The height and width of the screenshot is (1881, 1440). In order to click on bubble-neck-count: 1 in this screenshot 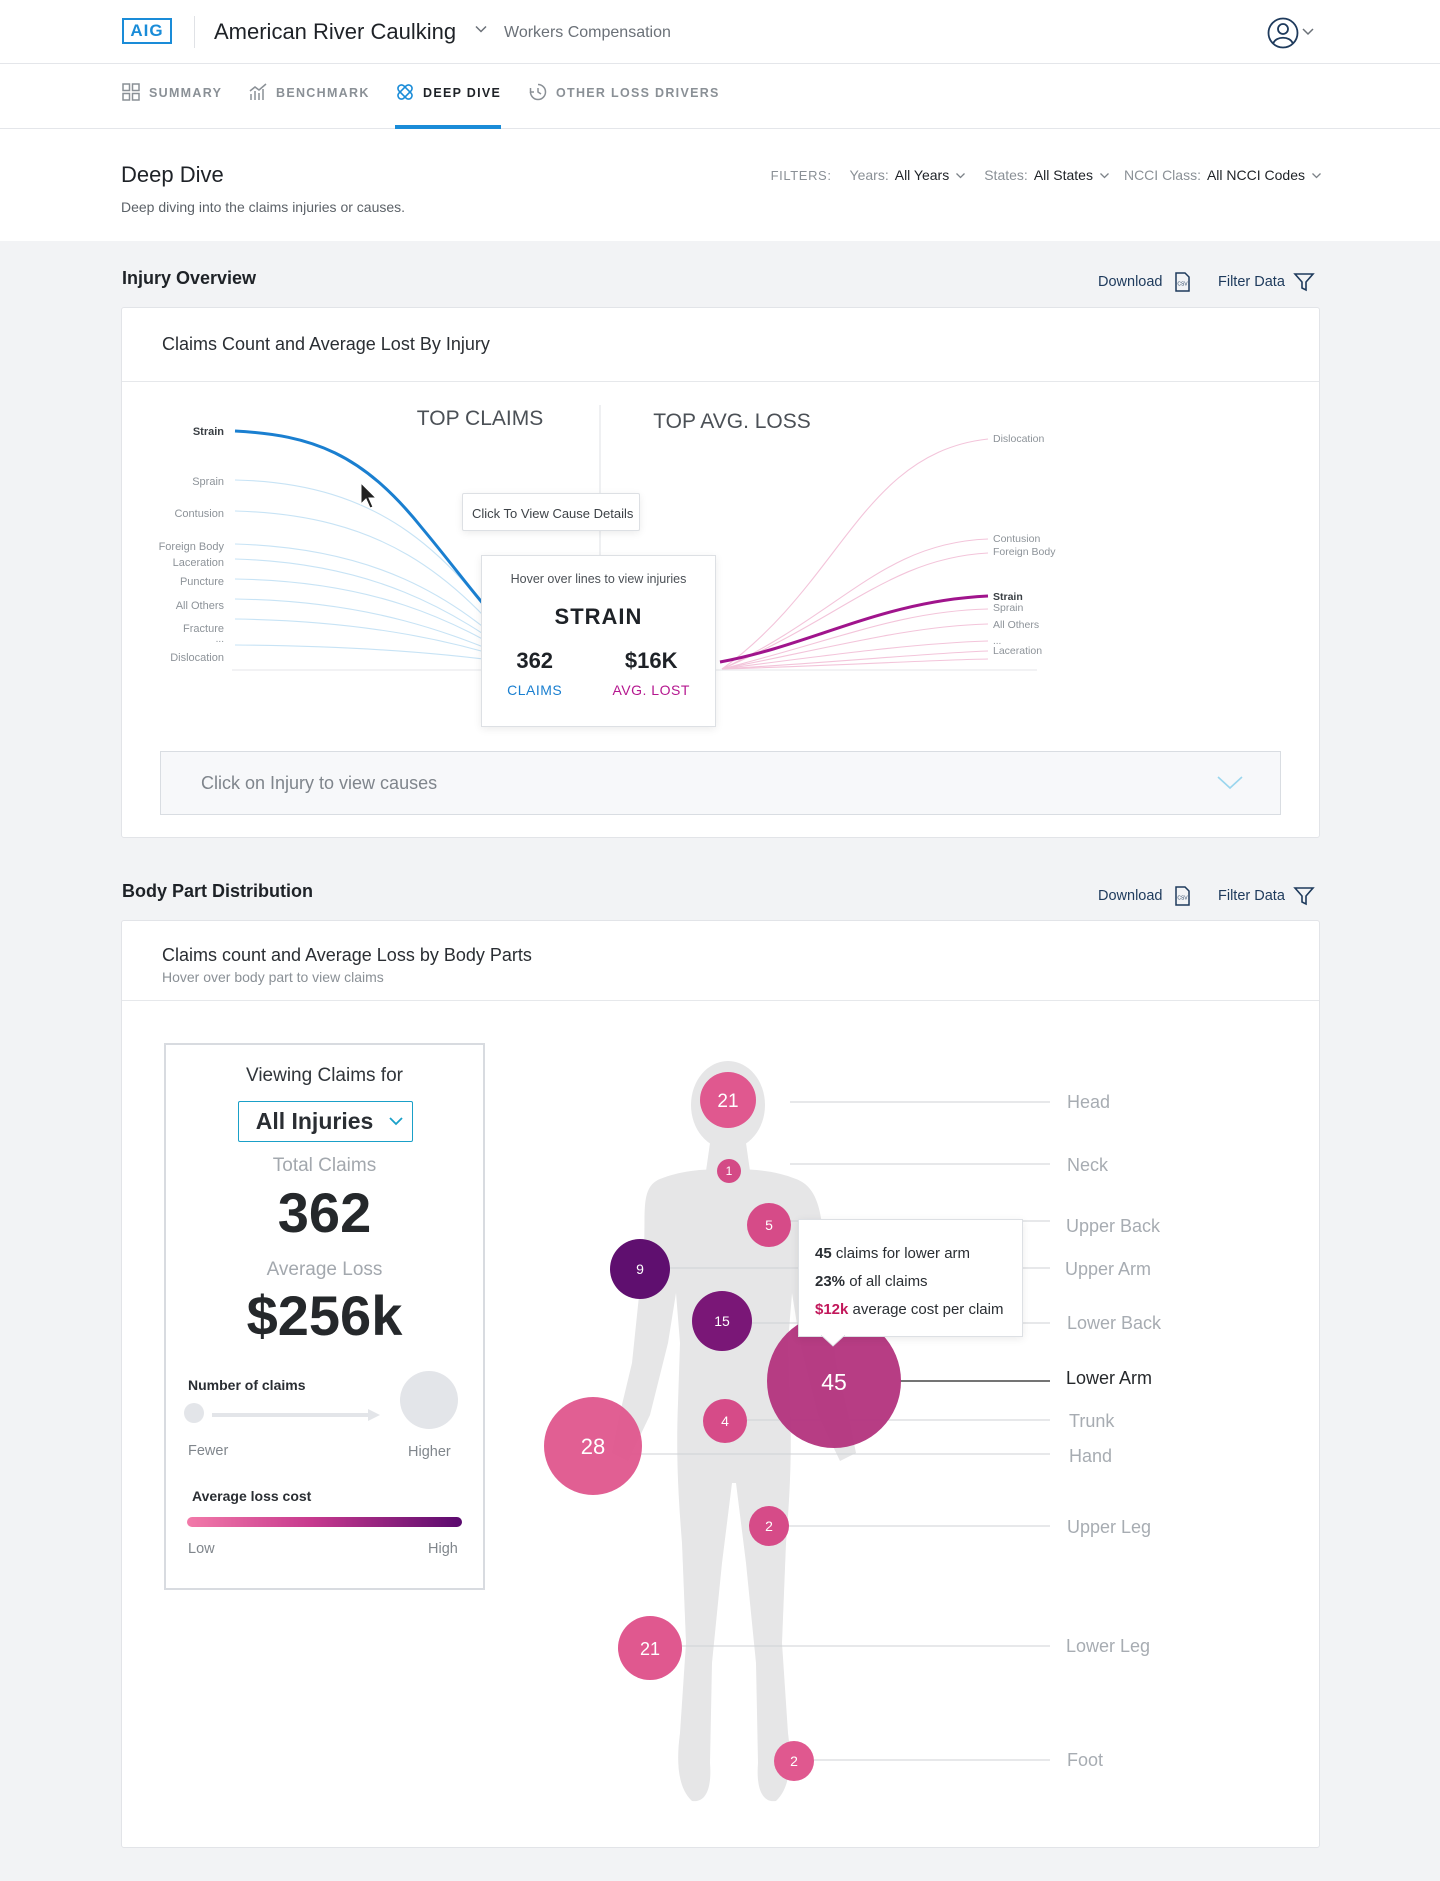, I will do `click(729, 1171)`.